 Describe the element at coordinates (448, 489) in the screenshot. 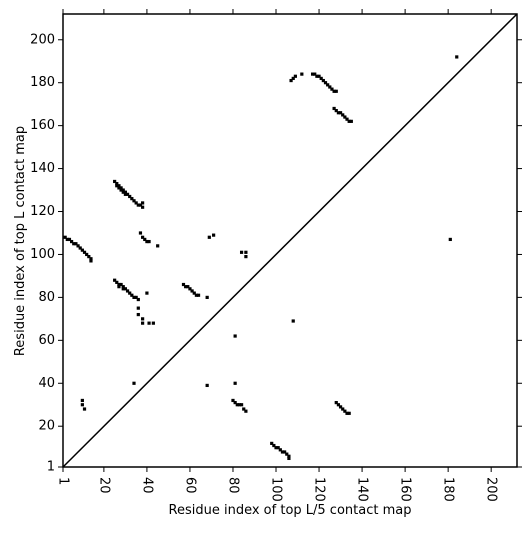

I see `x-tick-label: 180` at that location.